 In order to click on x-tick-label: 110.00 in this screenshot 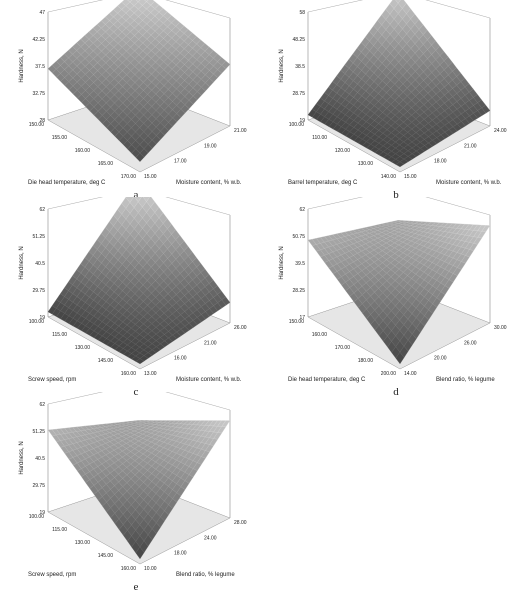, I will do `click(319, 138)`.